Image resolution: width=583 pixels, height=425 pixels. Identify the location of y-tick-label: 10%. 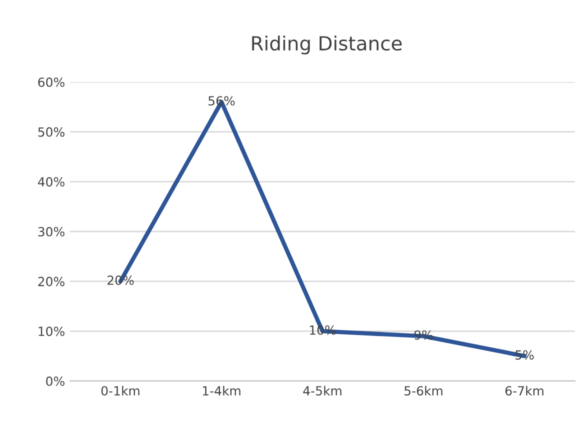
(51, 331).